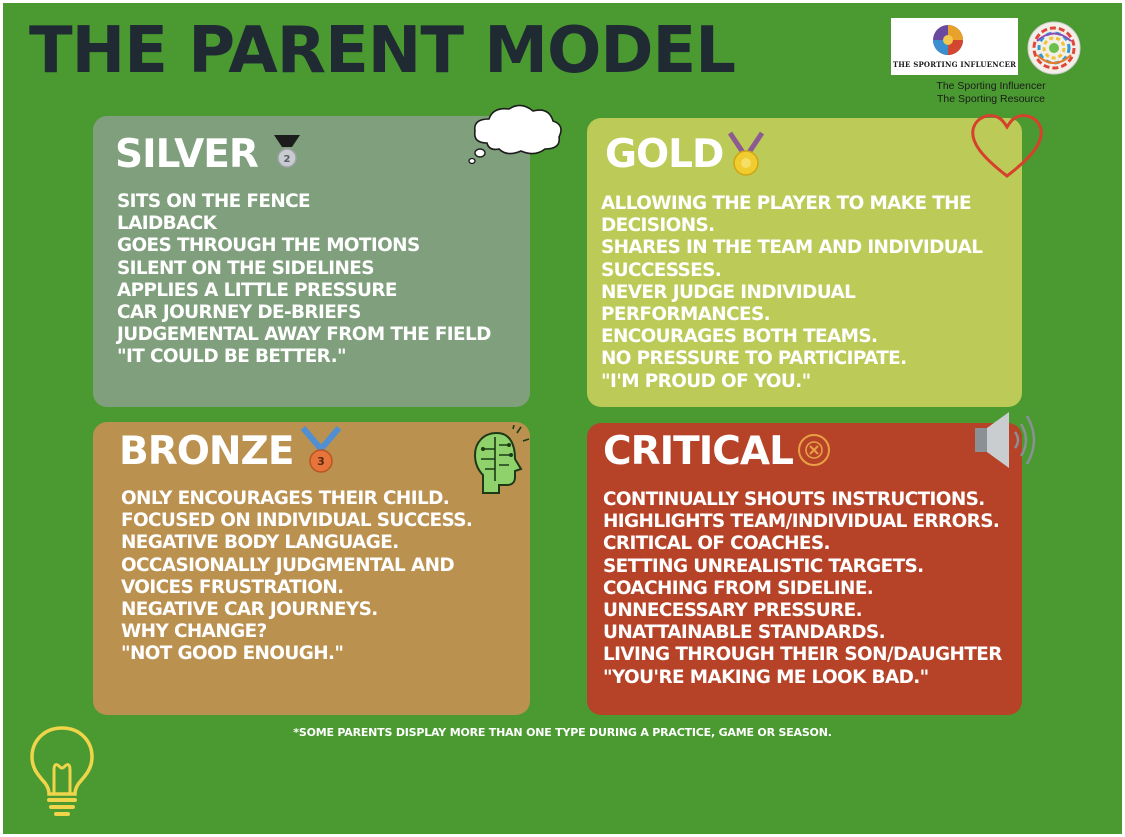 Image resolution: width=1125 pixels, height=837 pixels. I want to click on bronze-medal-number: 3, so click(321, 461).